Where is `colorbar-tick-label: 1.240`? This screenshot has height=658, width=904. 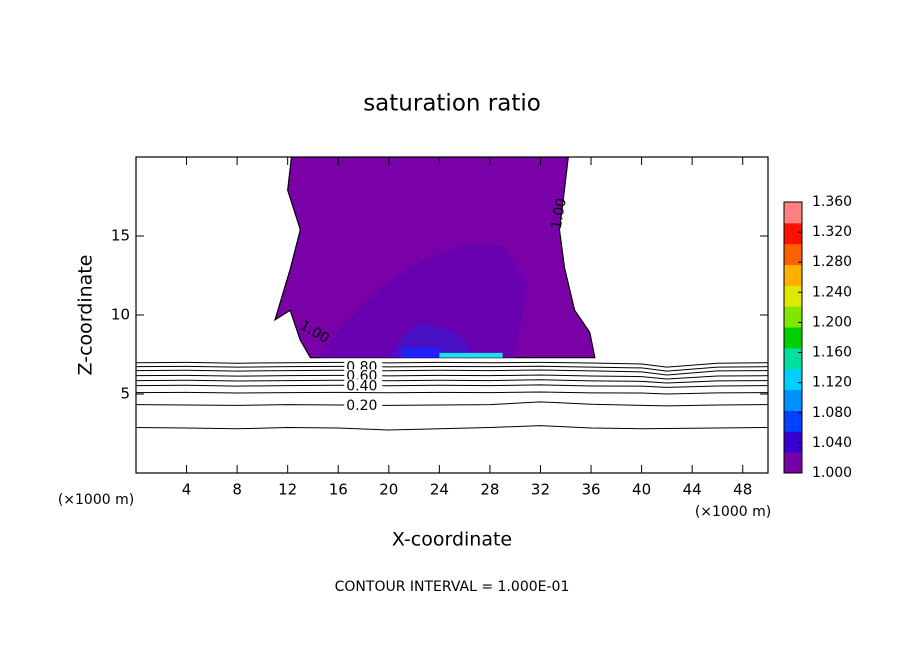 colorbar-tick-label: 1.240 is located at coordinates (832, 292).